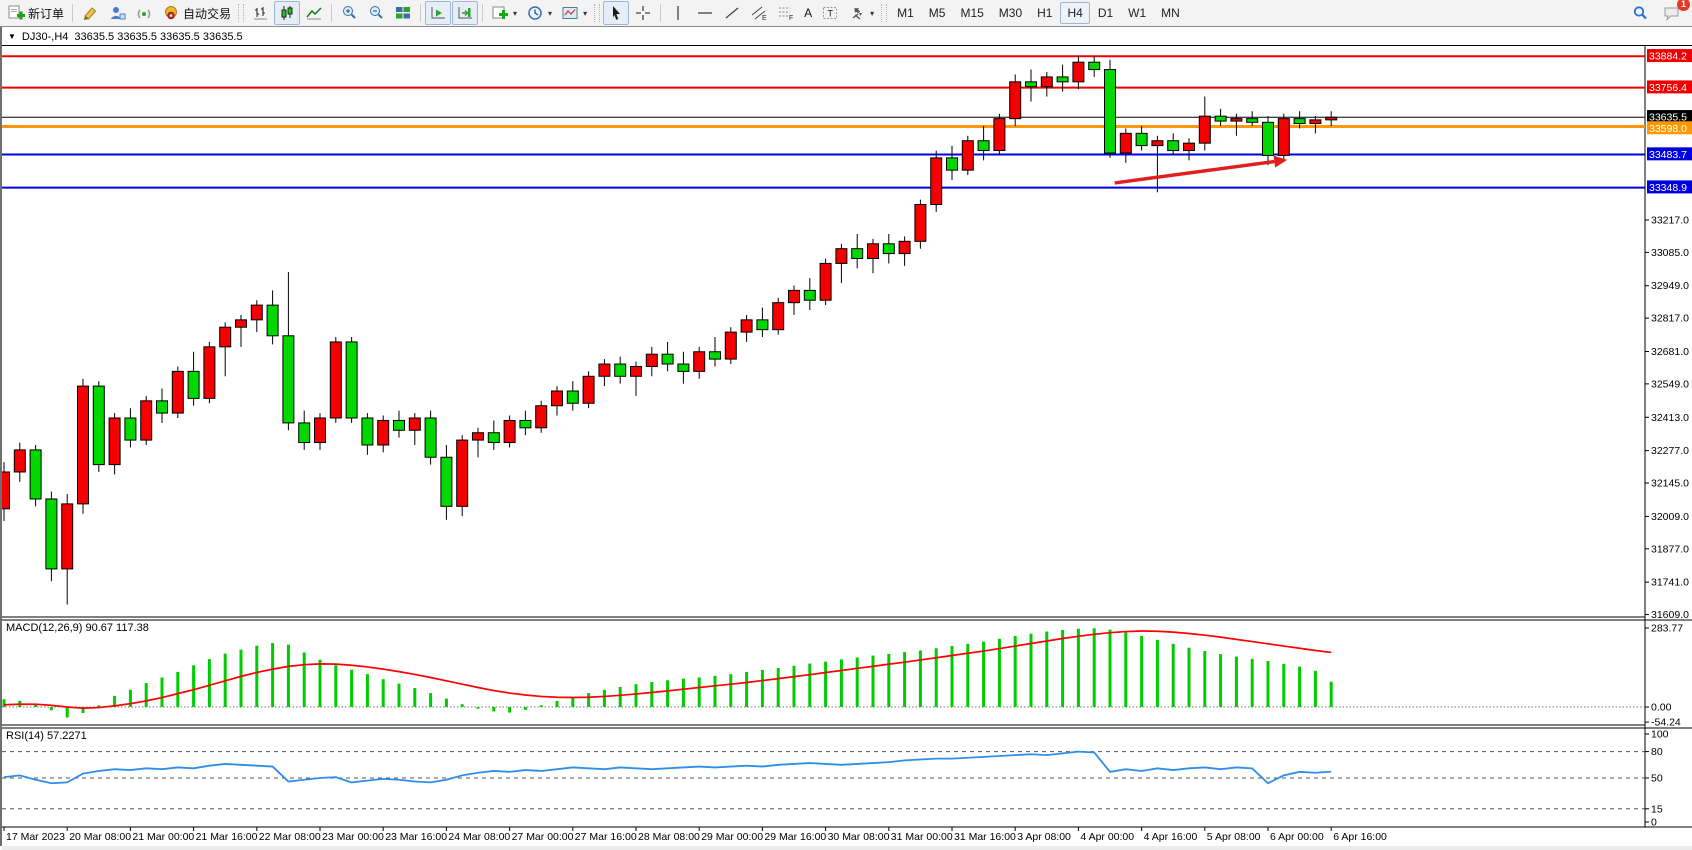 This screenshot has height=850, width=1692. I want to click on crosshair-button, so click(643, 13).